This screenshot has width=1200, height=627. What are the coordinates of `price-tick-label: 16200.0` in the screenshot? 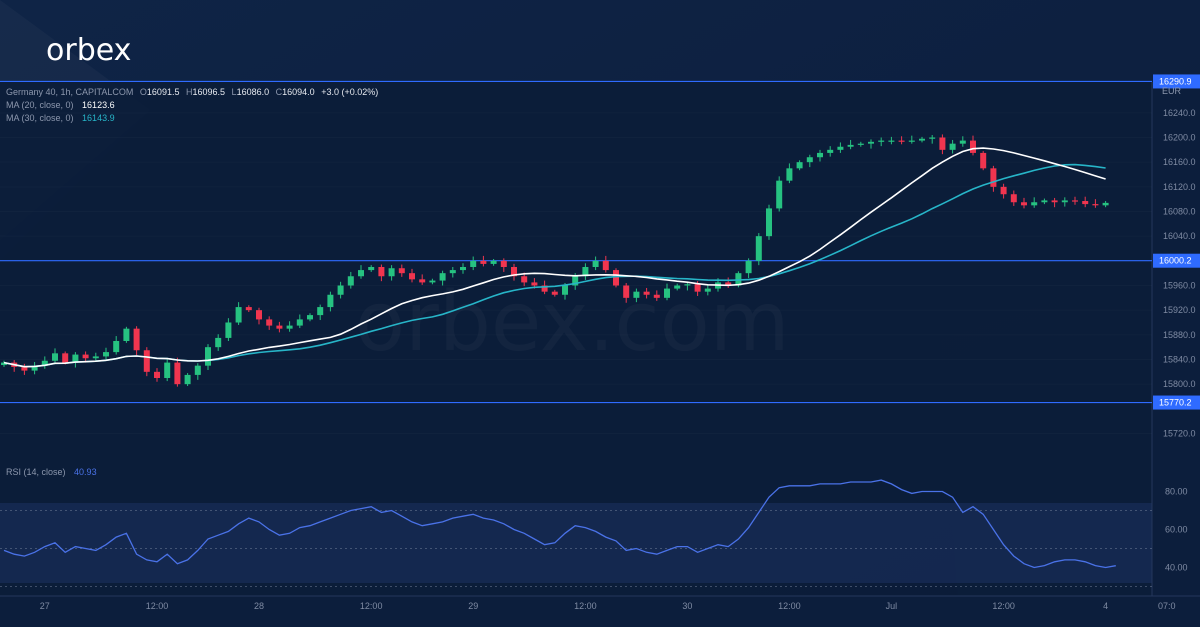 It's located at (1179, 138).